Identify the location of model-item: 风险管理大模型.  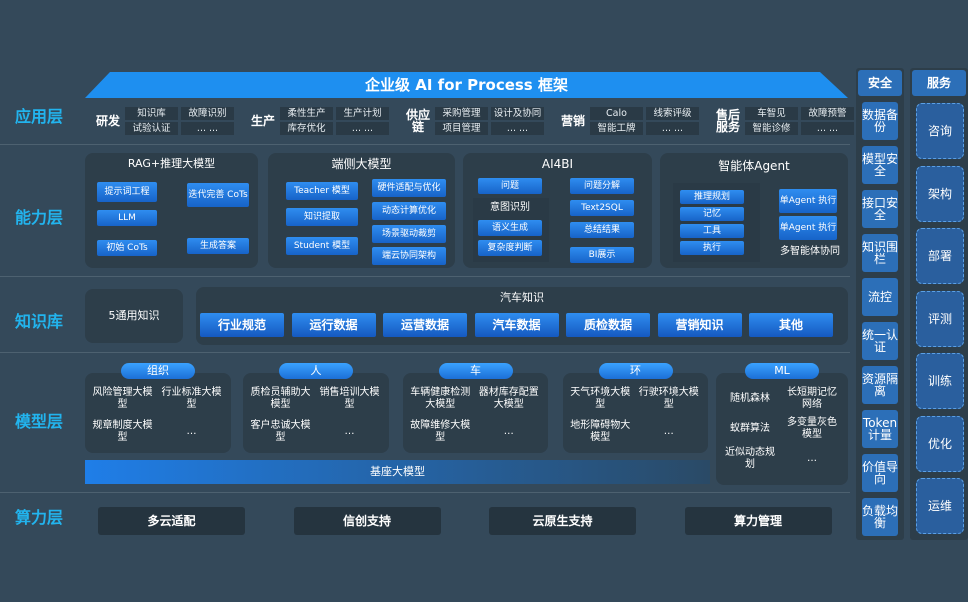
(122, 398).